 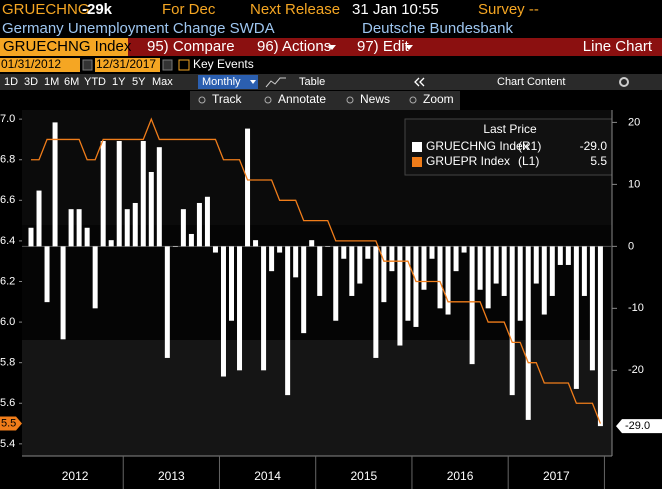 I want to click on period-button: YTD, so click(x=95, y=82).